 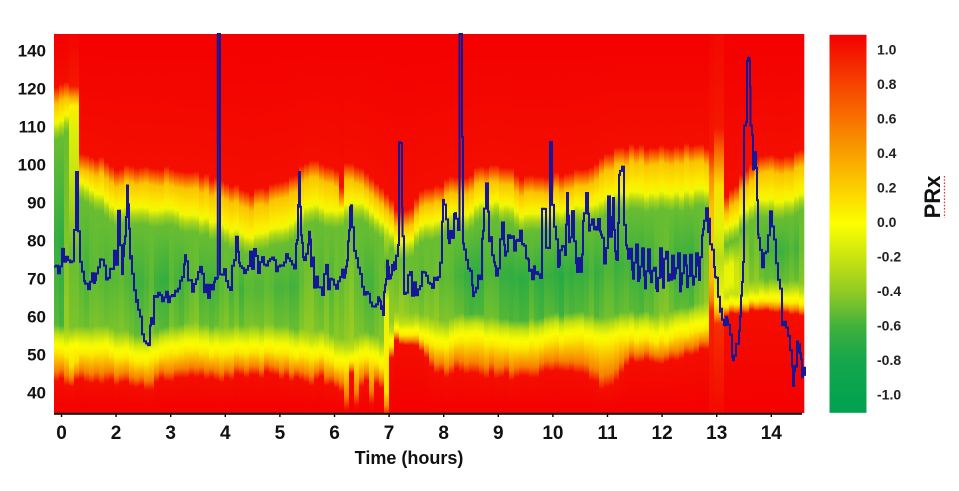 I want to click on svg-text: 0.6, so click(x=887, y=119).